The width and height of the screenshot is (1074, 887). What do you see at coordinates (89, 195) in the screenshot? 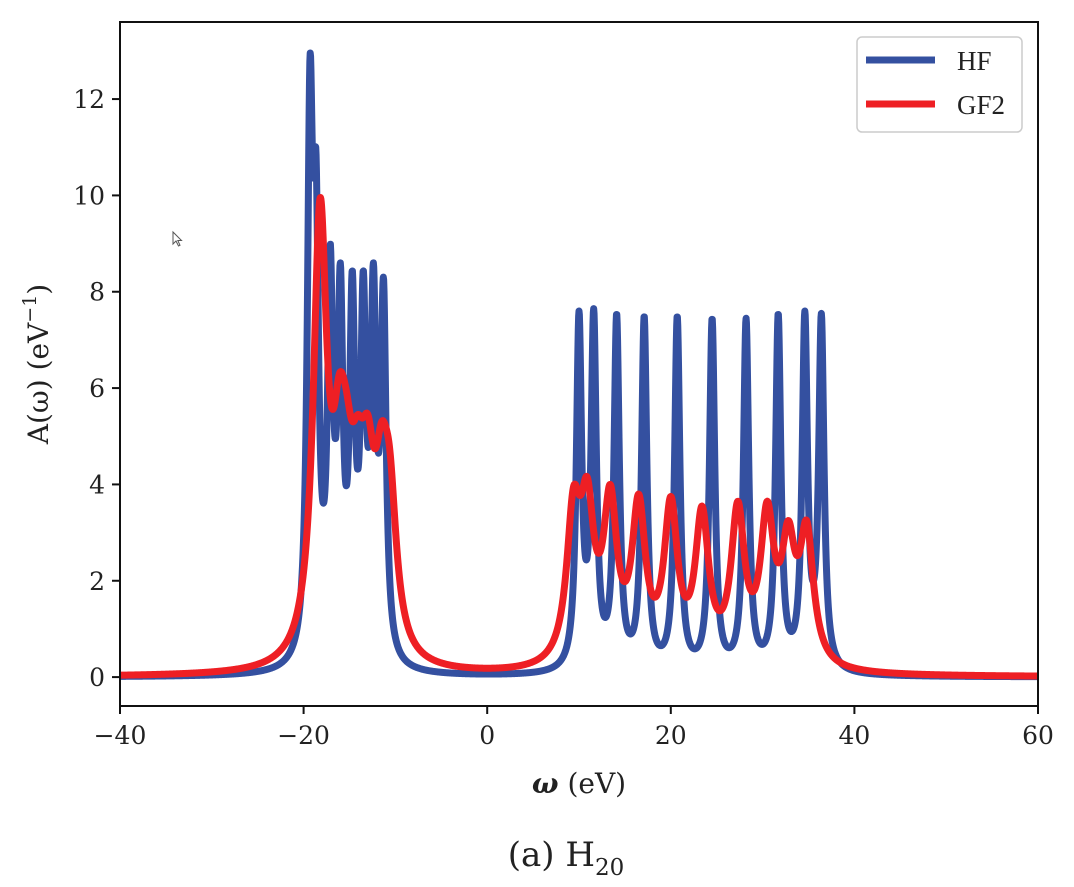
I see `y-tick-label: 10` at bounding box center [89, 195].